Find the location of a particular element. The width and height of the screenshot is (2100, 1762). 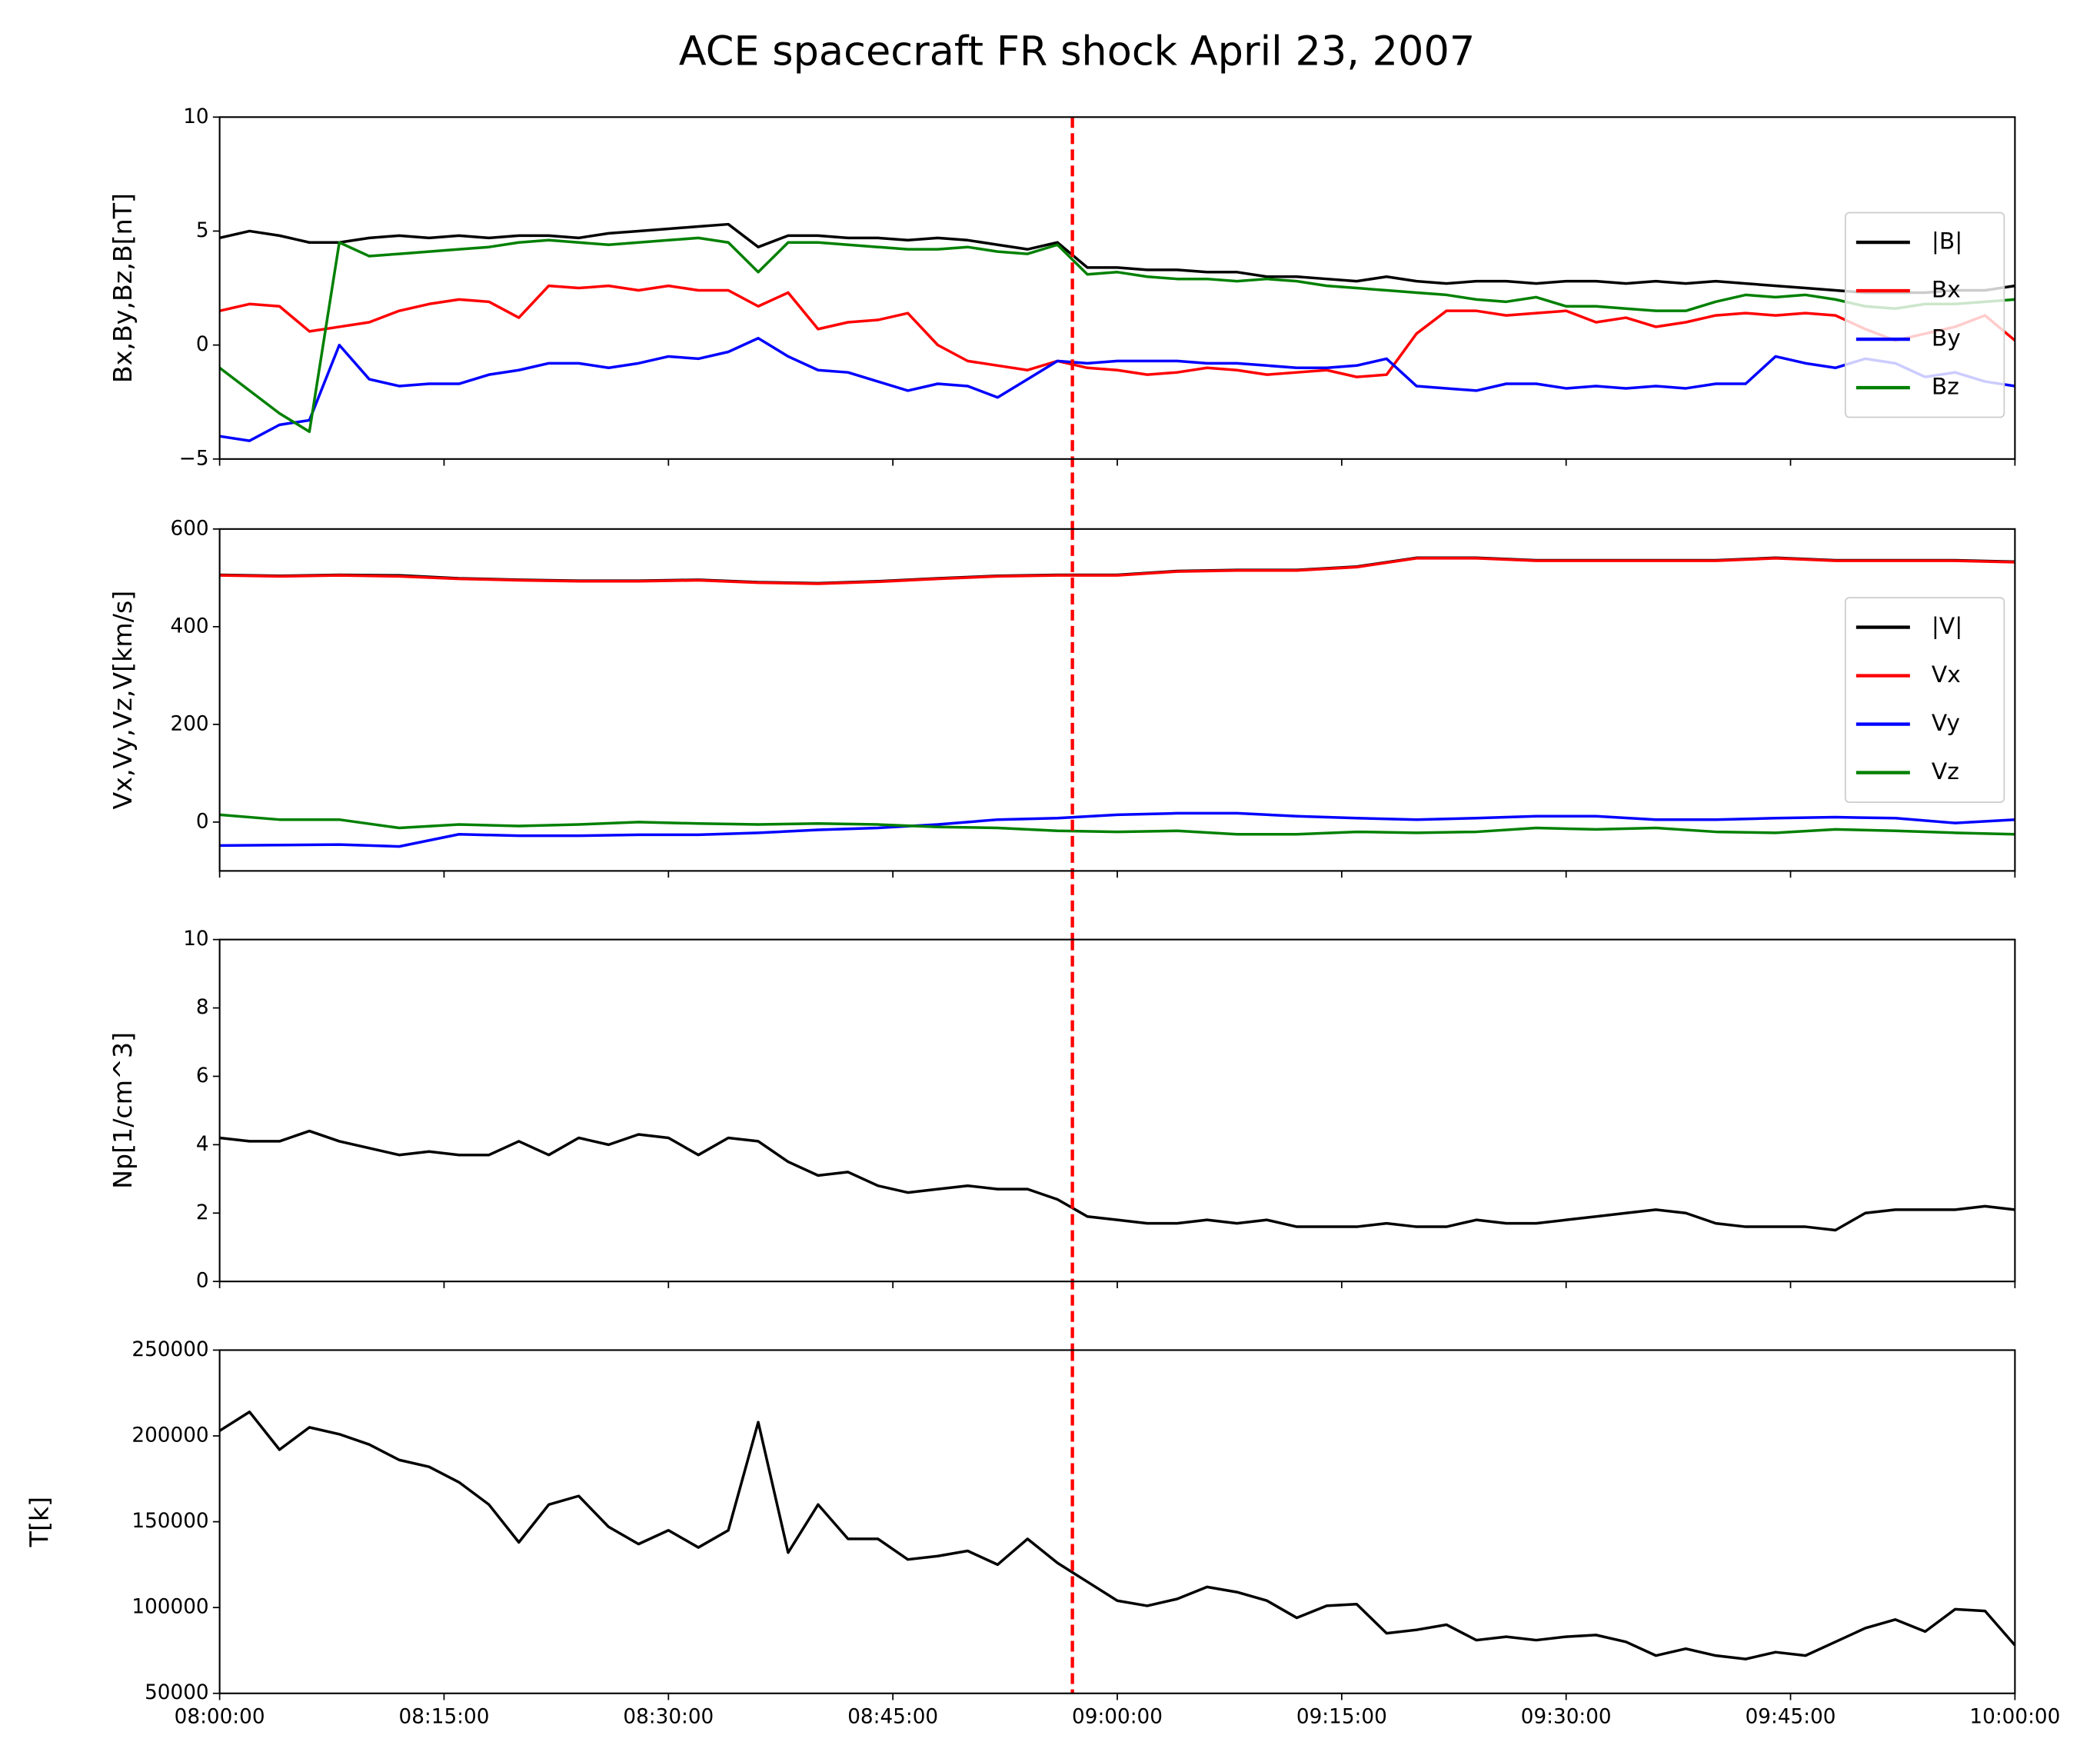

legend-label: Vy is located at coordinates (1946, 723).